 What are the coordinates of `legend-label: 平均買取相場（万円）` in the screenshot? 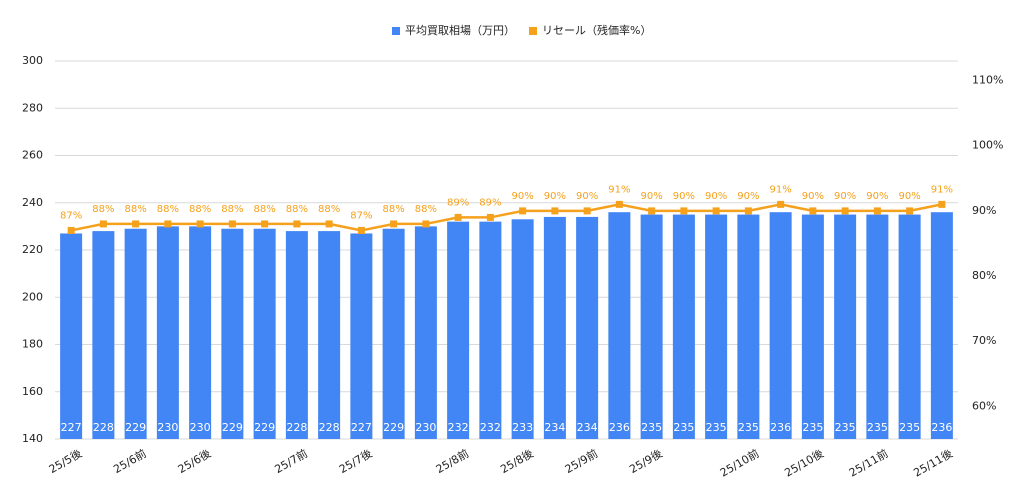 It's located at (460, 30).